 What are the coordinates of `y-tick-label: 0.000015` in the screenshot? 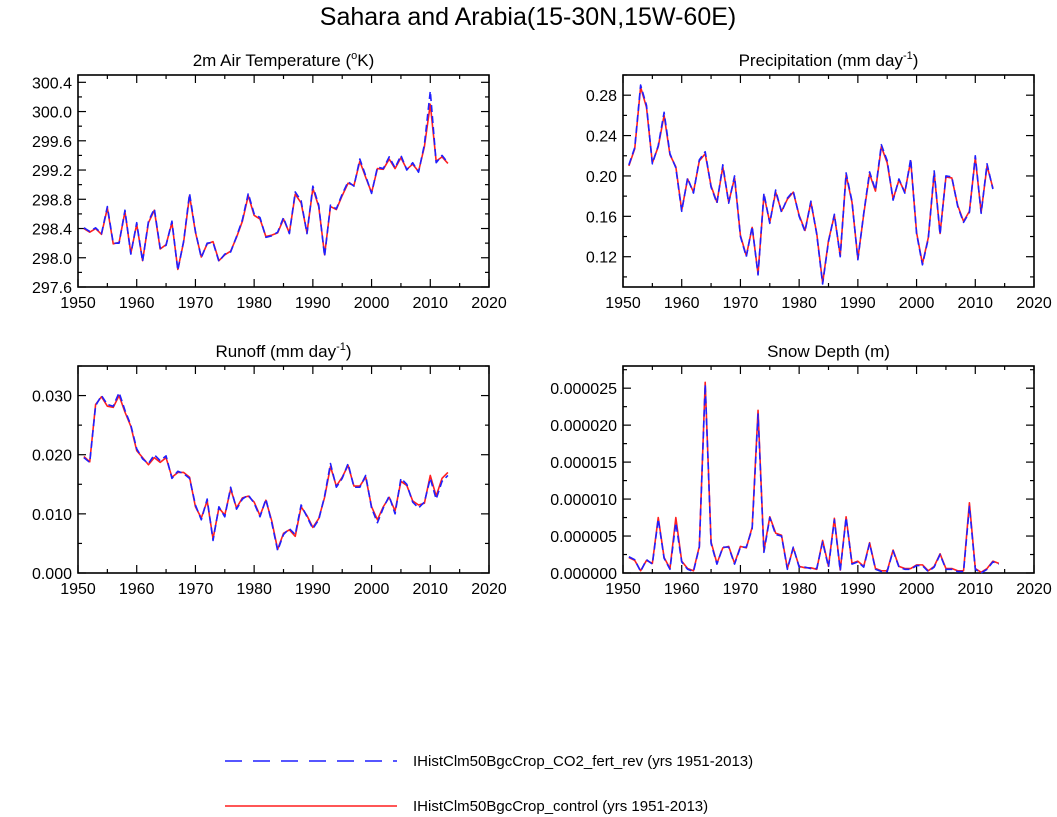 It's located at (583, 463).